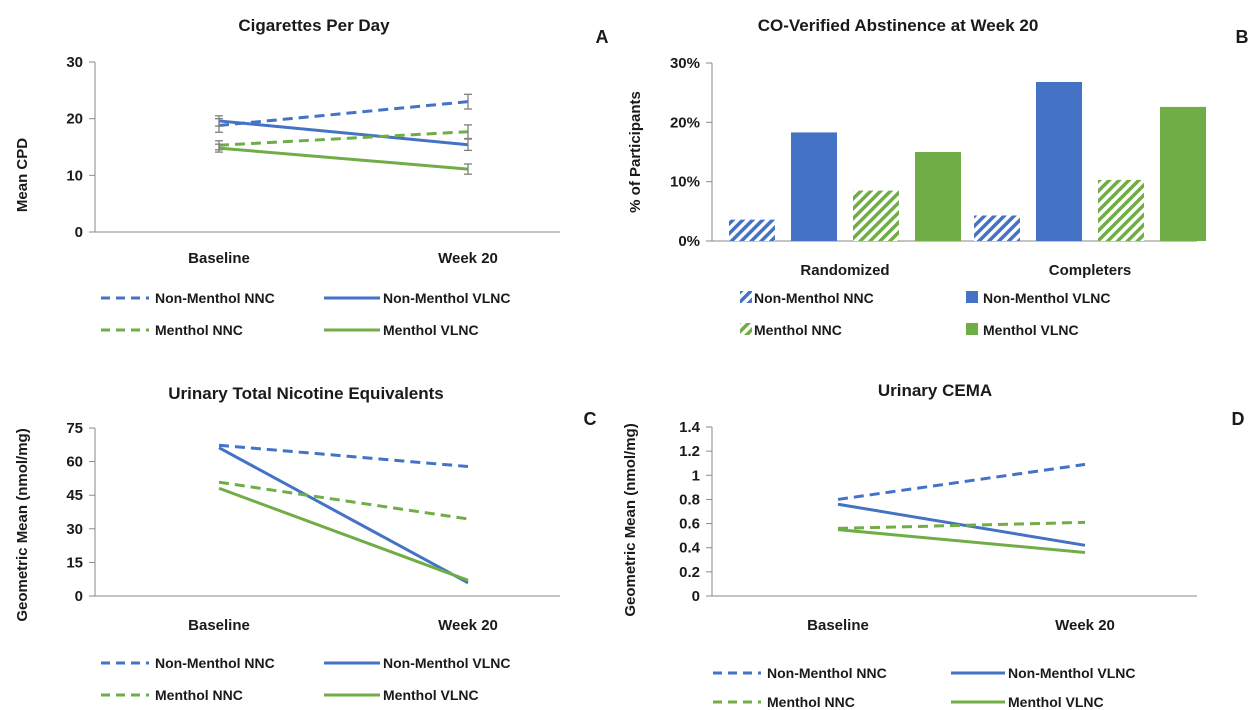  What do you see at coordinates (22, 524) in the screenshot?
I see `panel-c-ylabel: Geometric Mean (nmol/mg)` at bounding box center [22, 524].